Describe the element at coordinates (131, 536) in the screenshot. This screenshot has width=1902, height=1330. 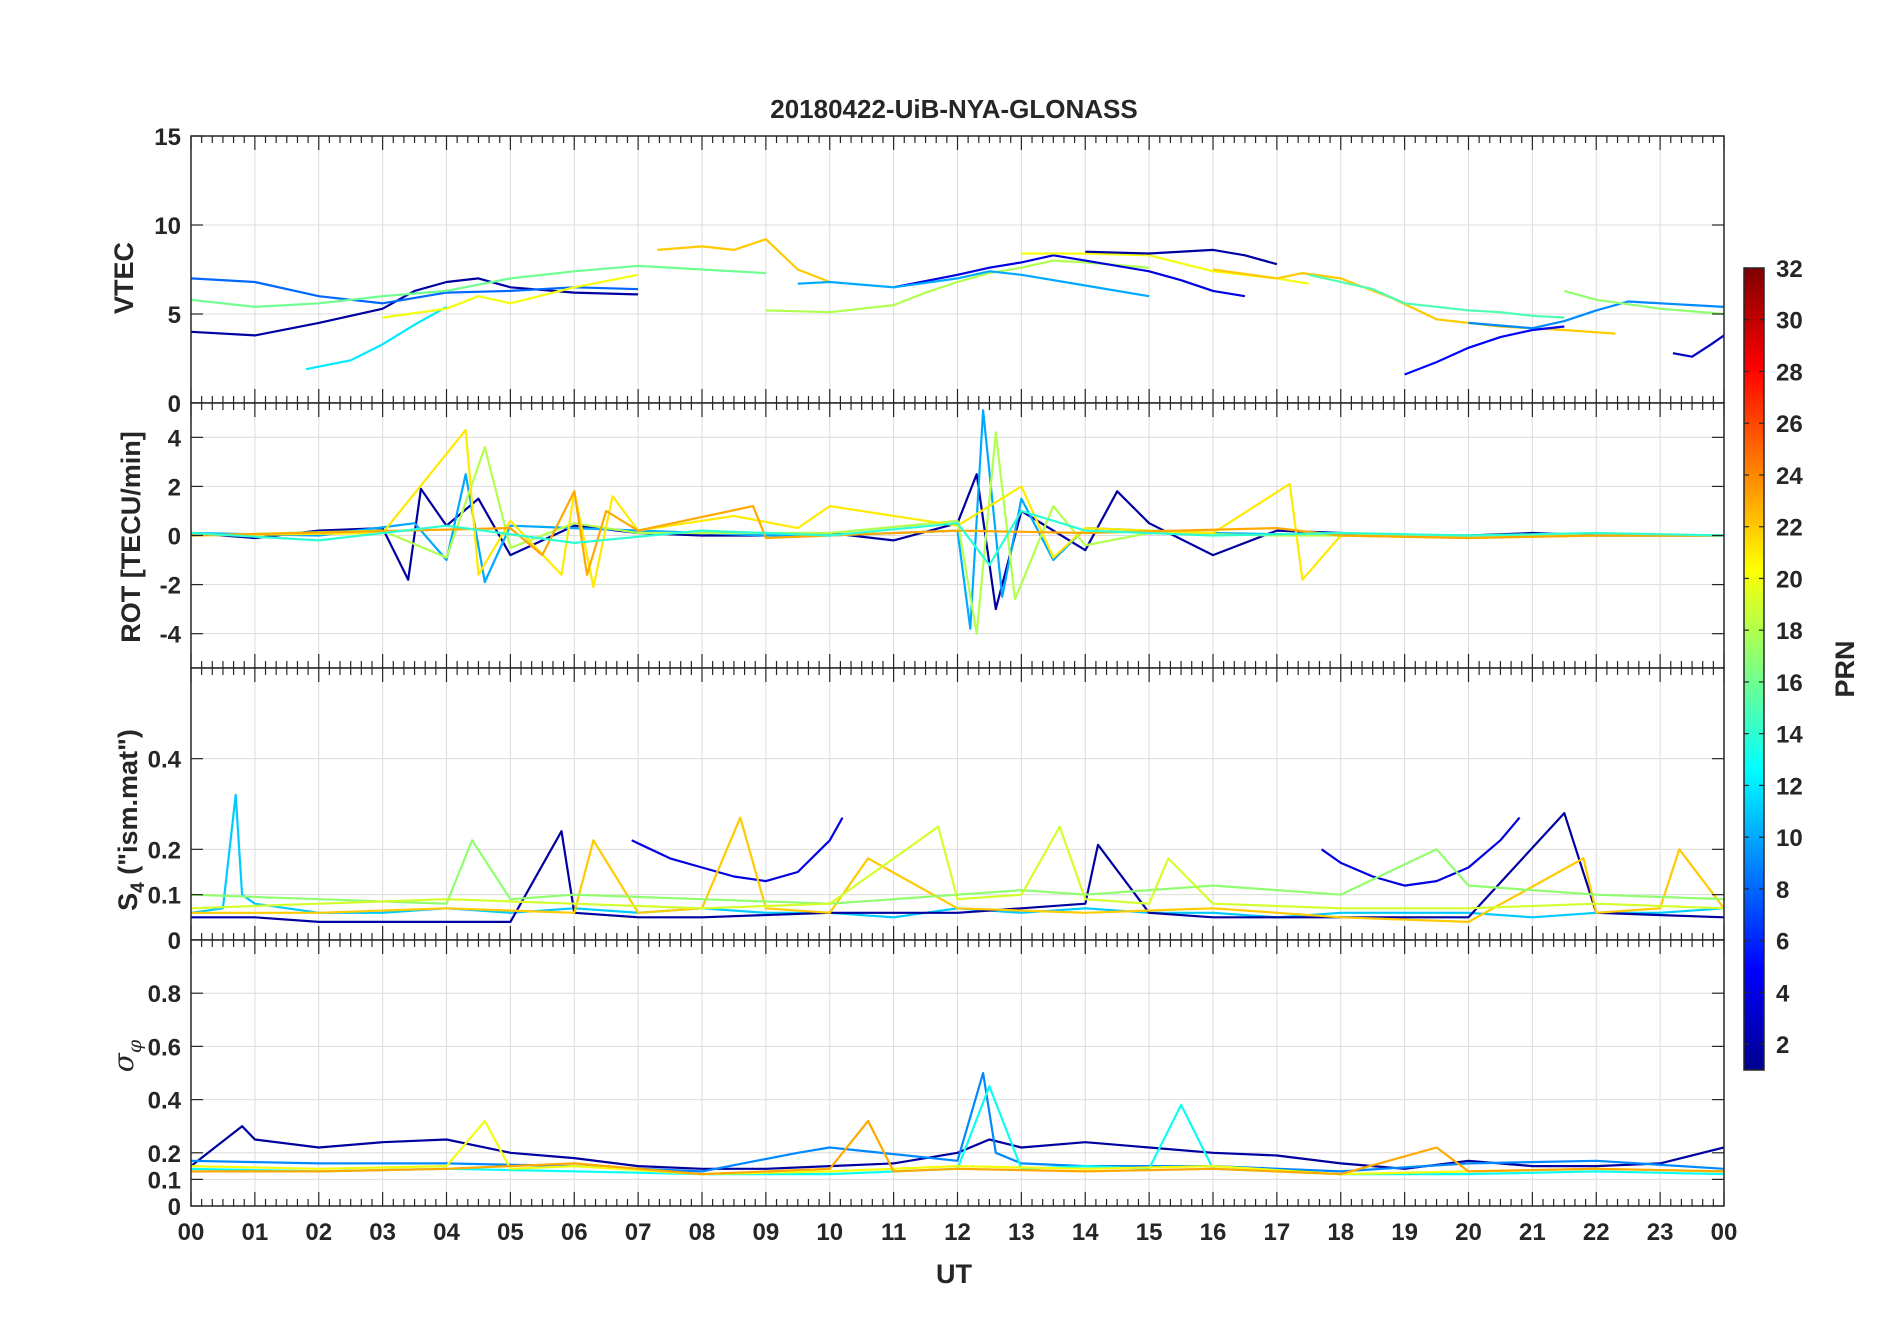
I see `y-axis-label-rot: ROT [TECU/min]` at that location.